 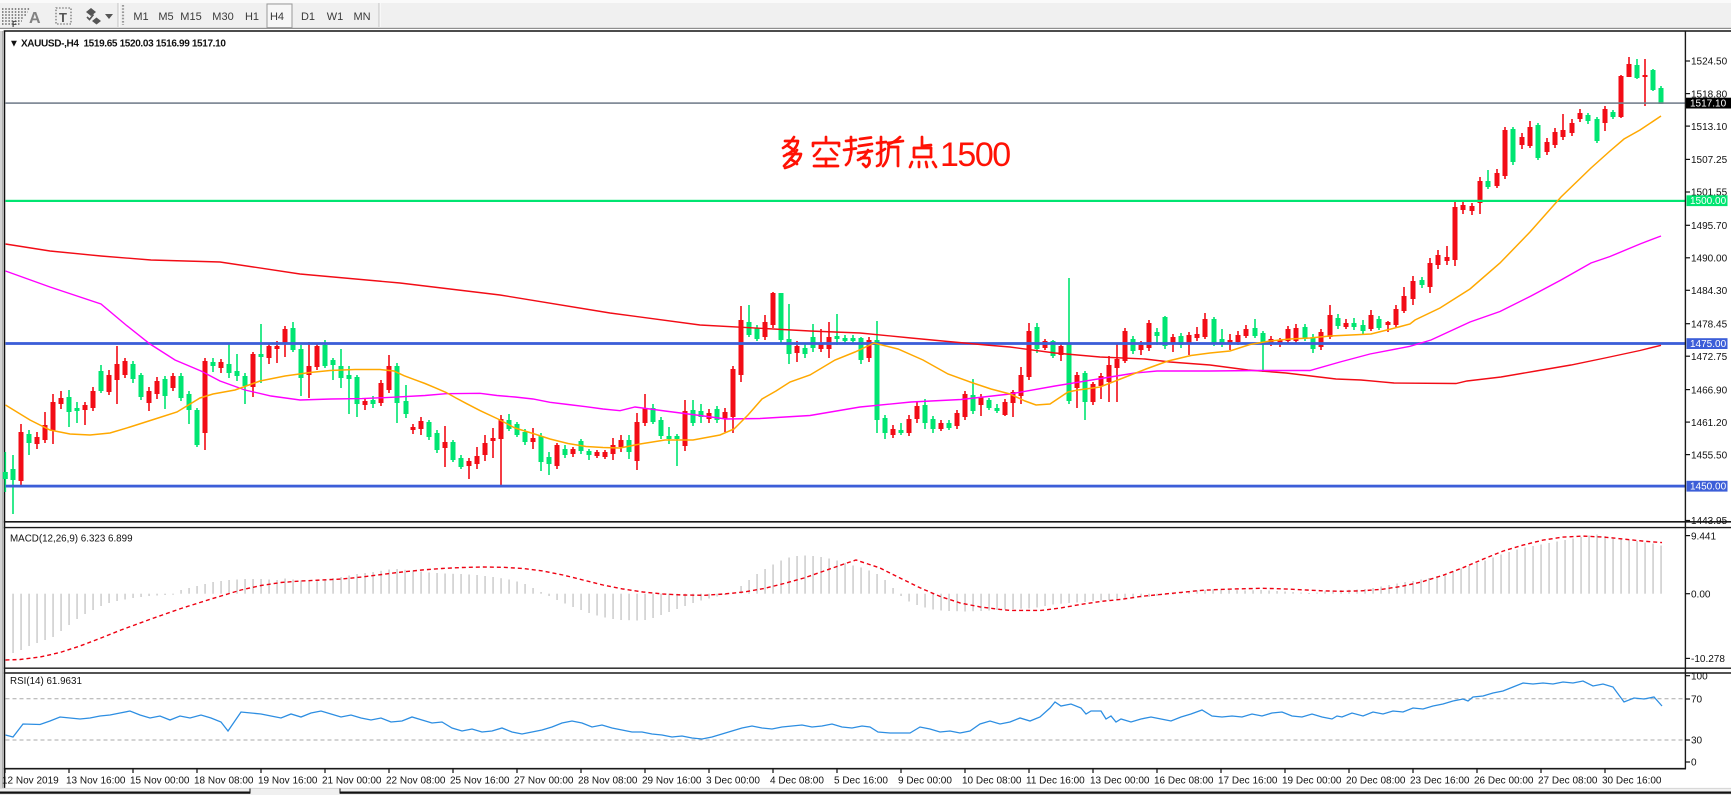 I want to click on svg-text: 20 Dec 08:00, so click(x=1376, y=781).